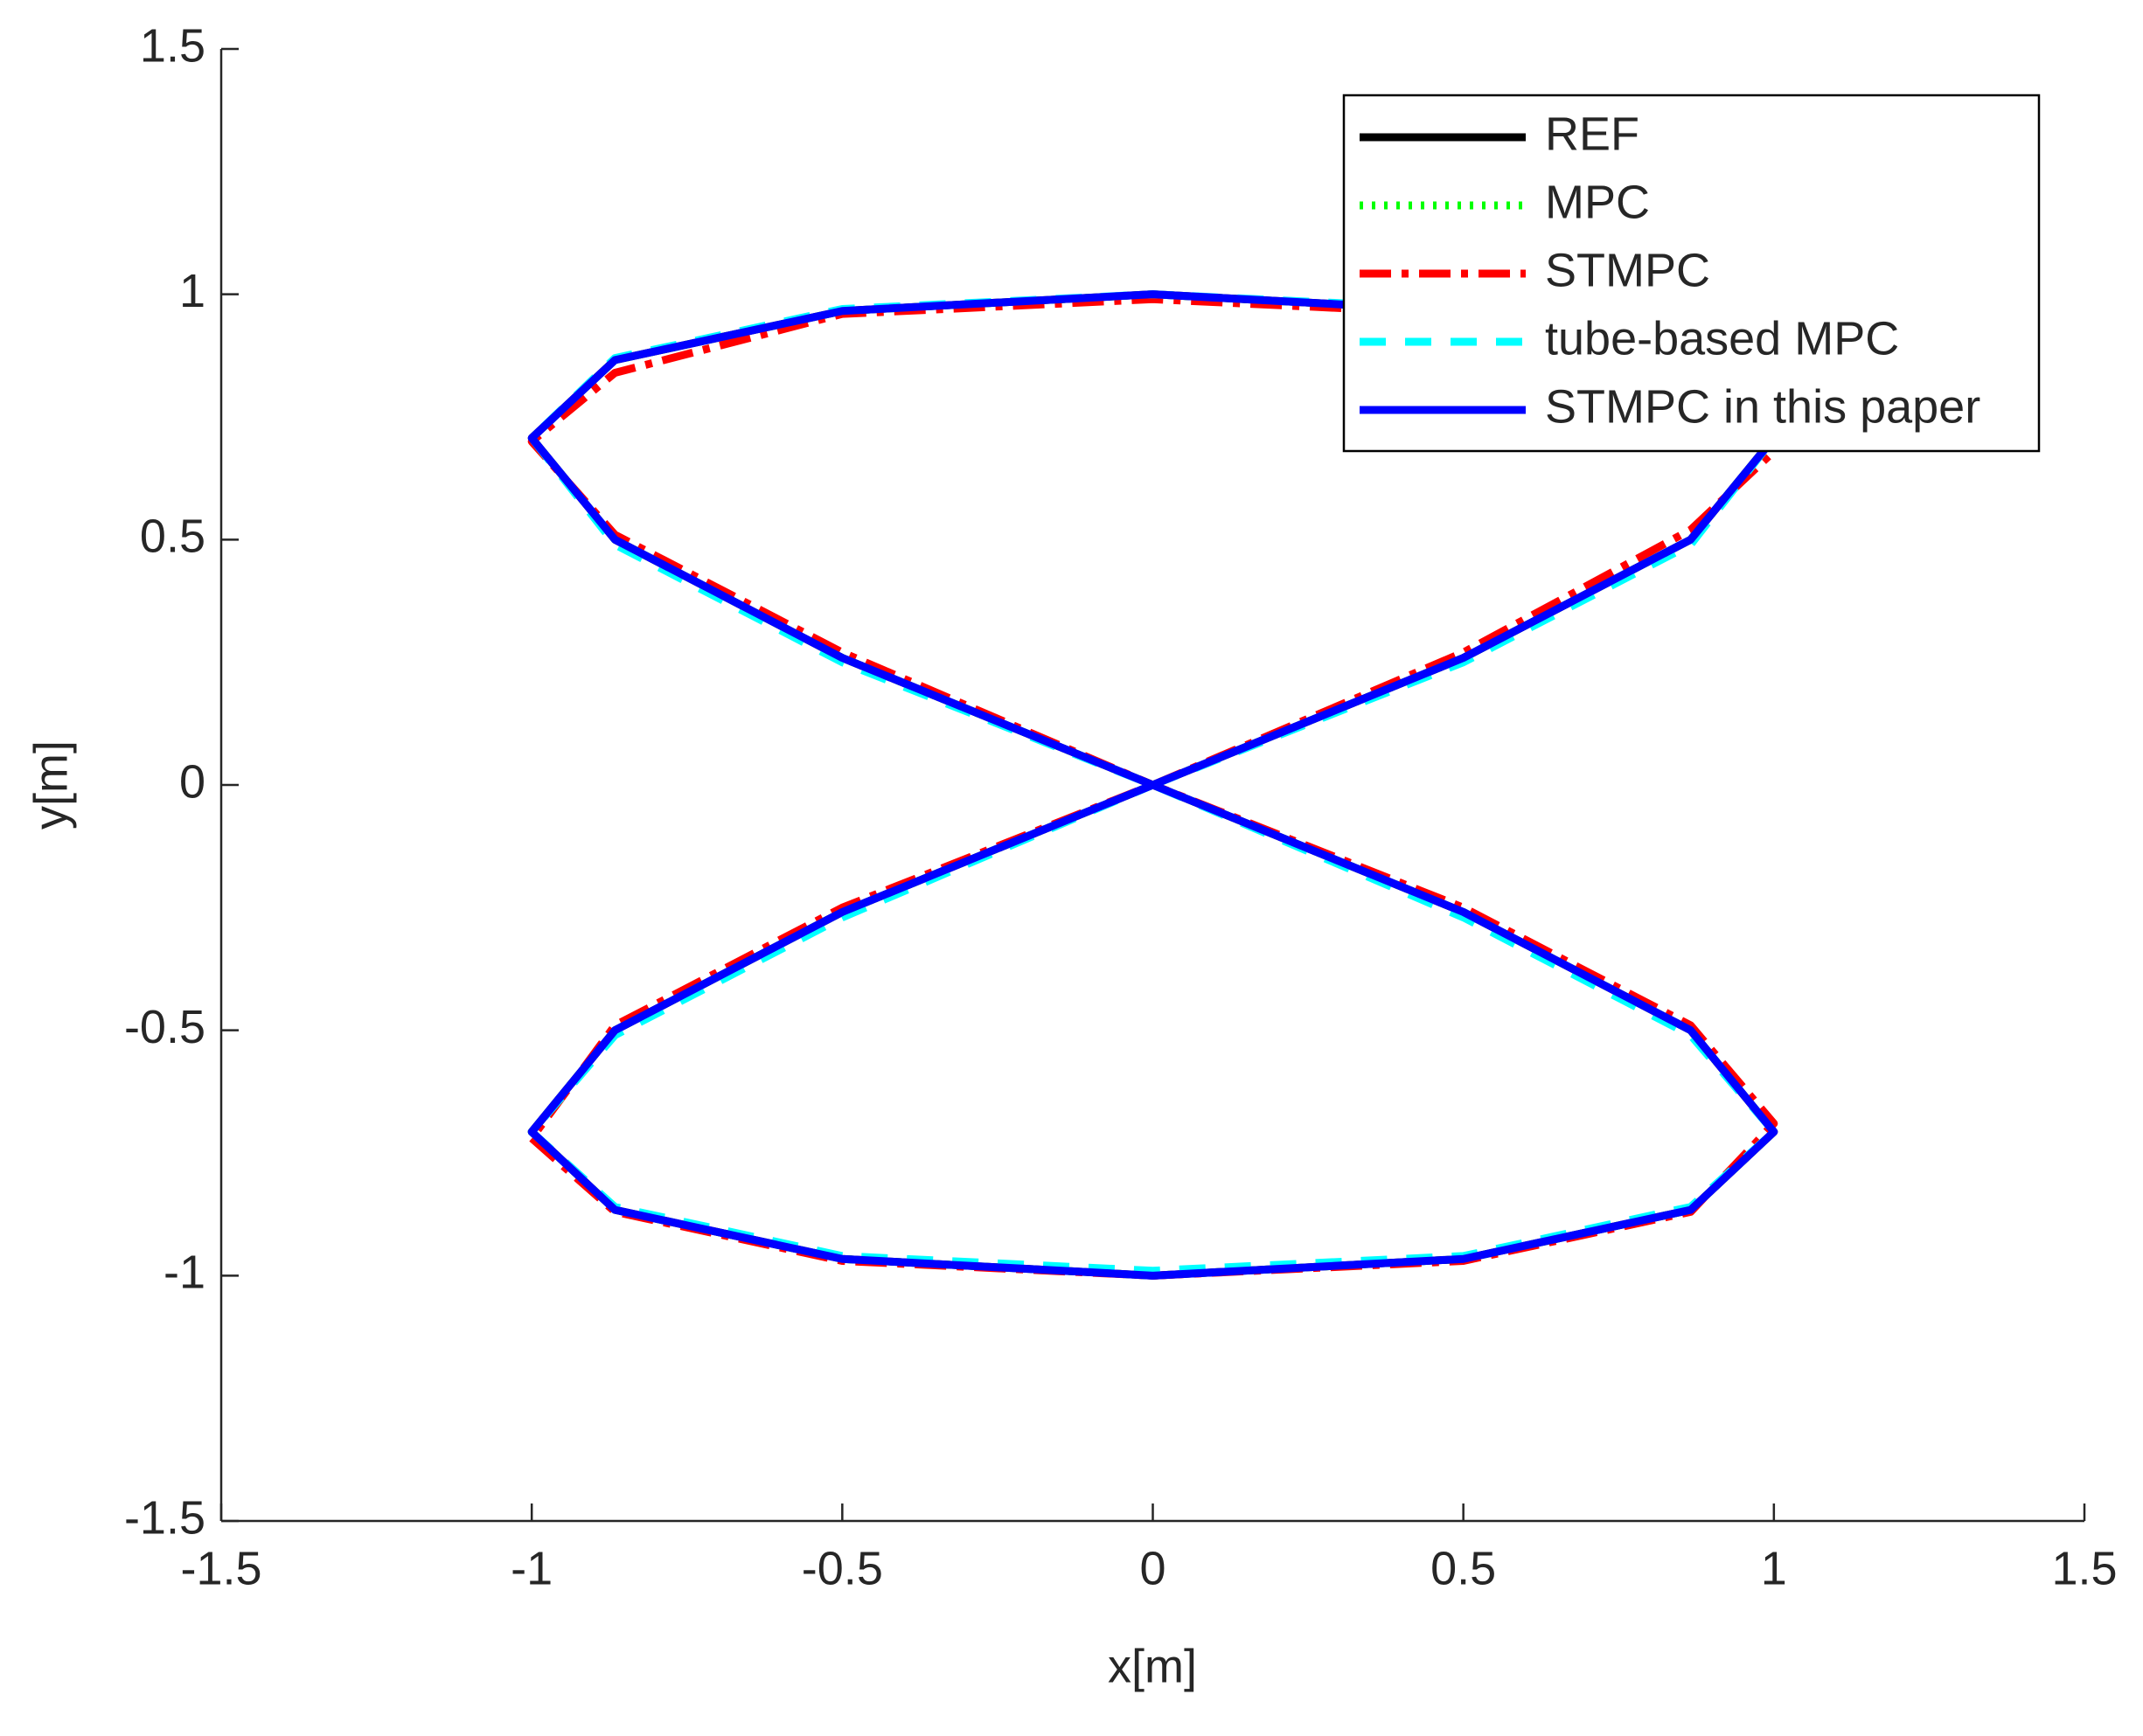 This screenshot has height=1736, width=2143. Describe the element at coordinates (1774, 1568) in the screenshot. I see `x-tick-label: 1` at that location.